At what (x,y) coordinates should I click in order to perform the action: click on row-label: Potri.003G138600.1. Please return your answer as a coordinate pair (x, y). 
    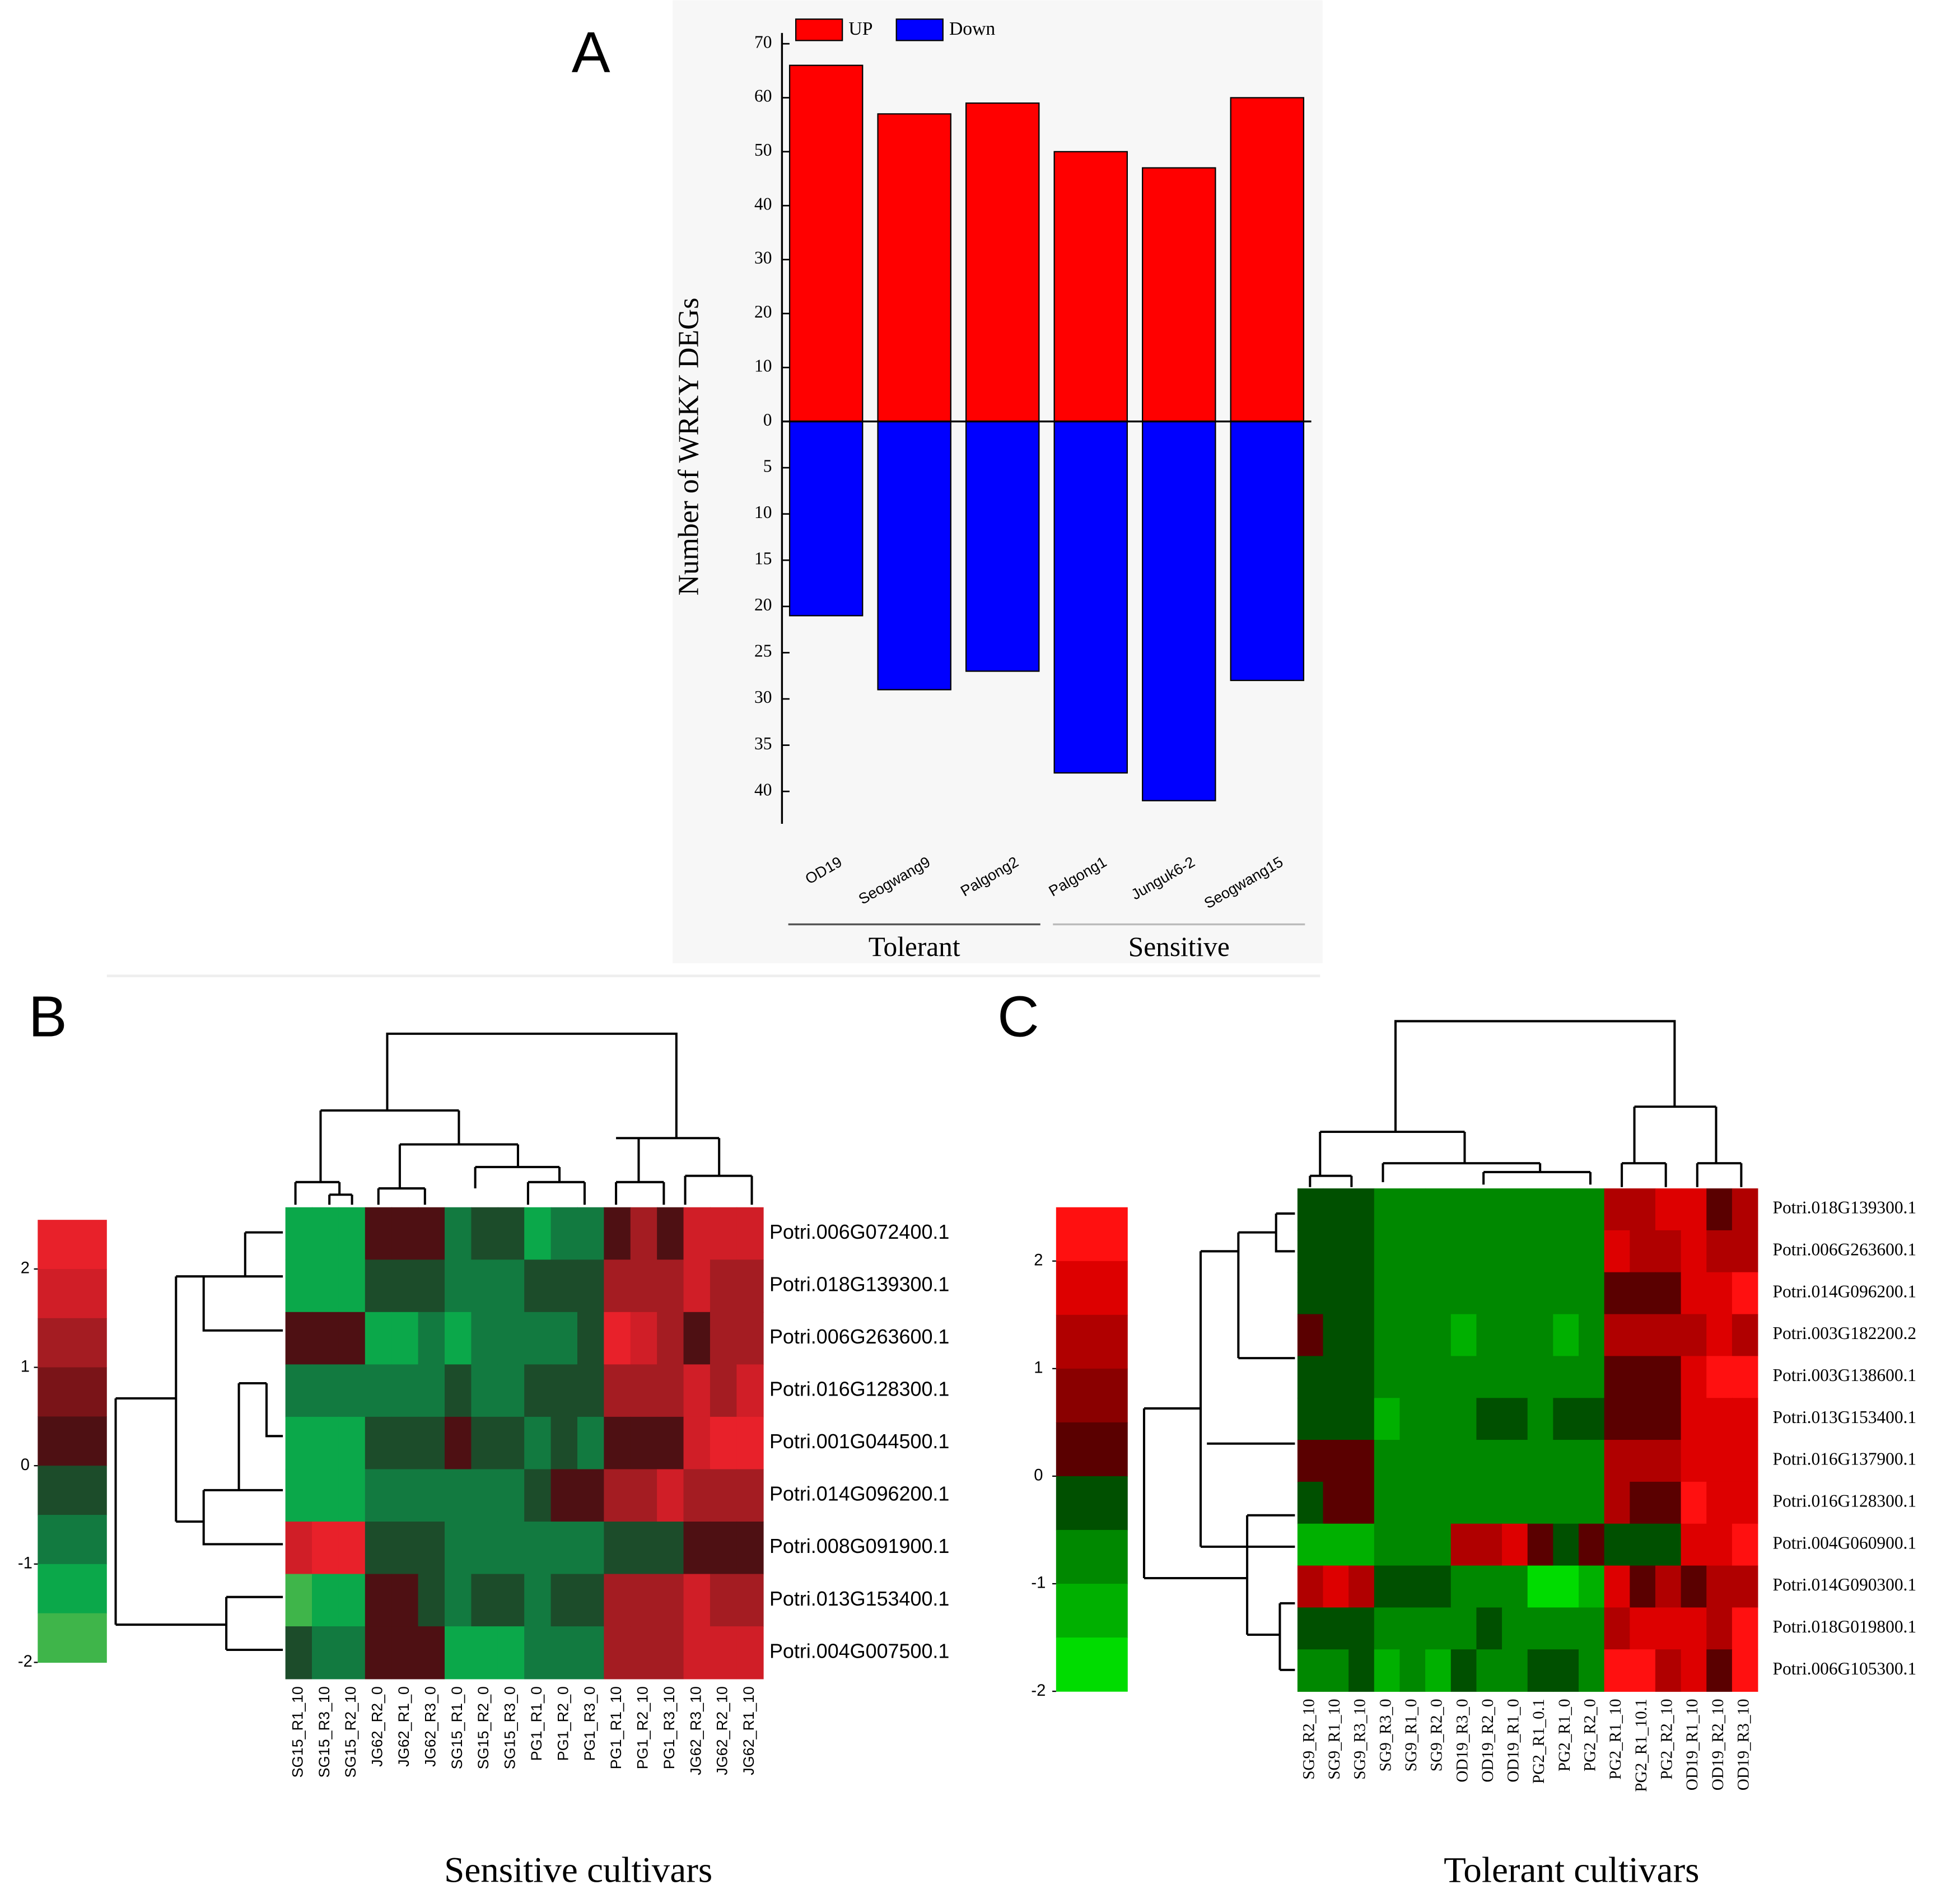
    Looking at the image, I should click on (1844, 1375).